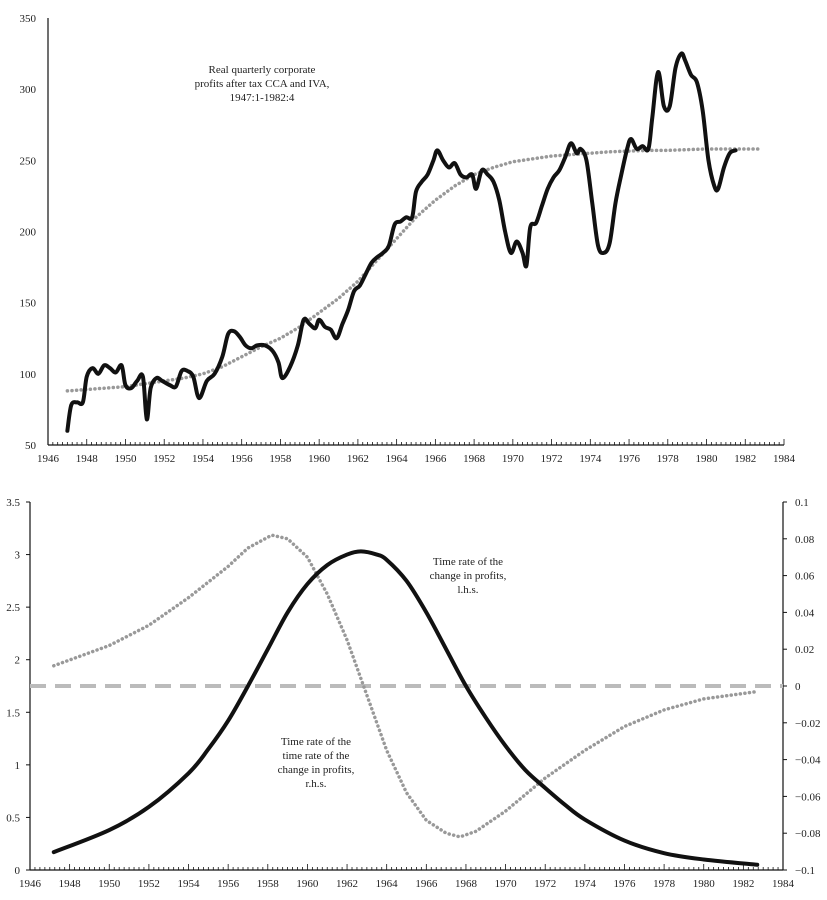 The image size is (827, 900). Describe the element at coordinates (316, 770) in the screenshot. I see `rhs-annotation-line-3: change in profits,` at that location.